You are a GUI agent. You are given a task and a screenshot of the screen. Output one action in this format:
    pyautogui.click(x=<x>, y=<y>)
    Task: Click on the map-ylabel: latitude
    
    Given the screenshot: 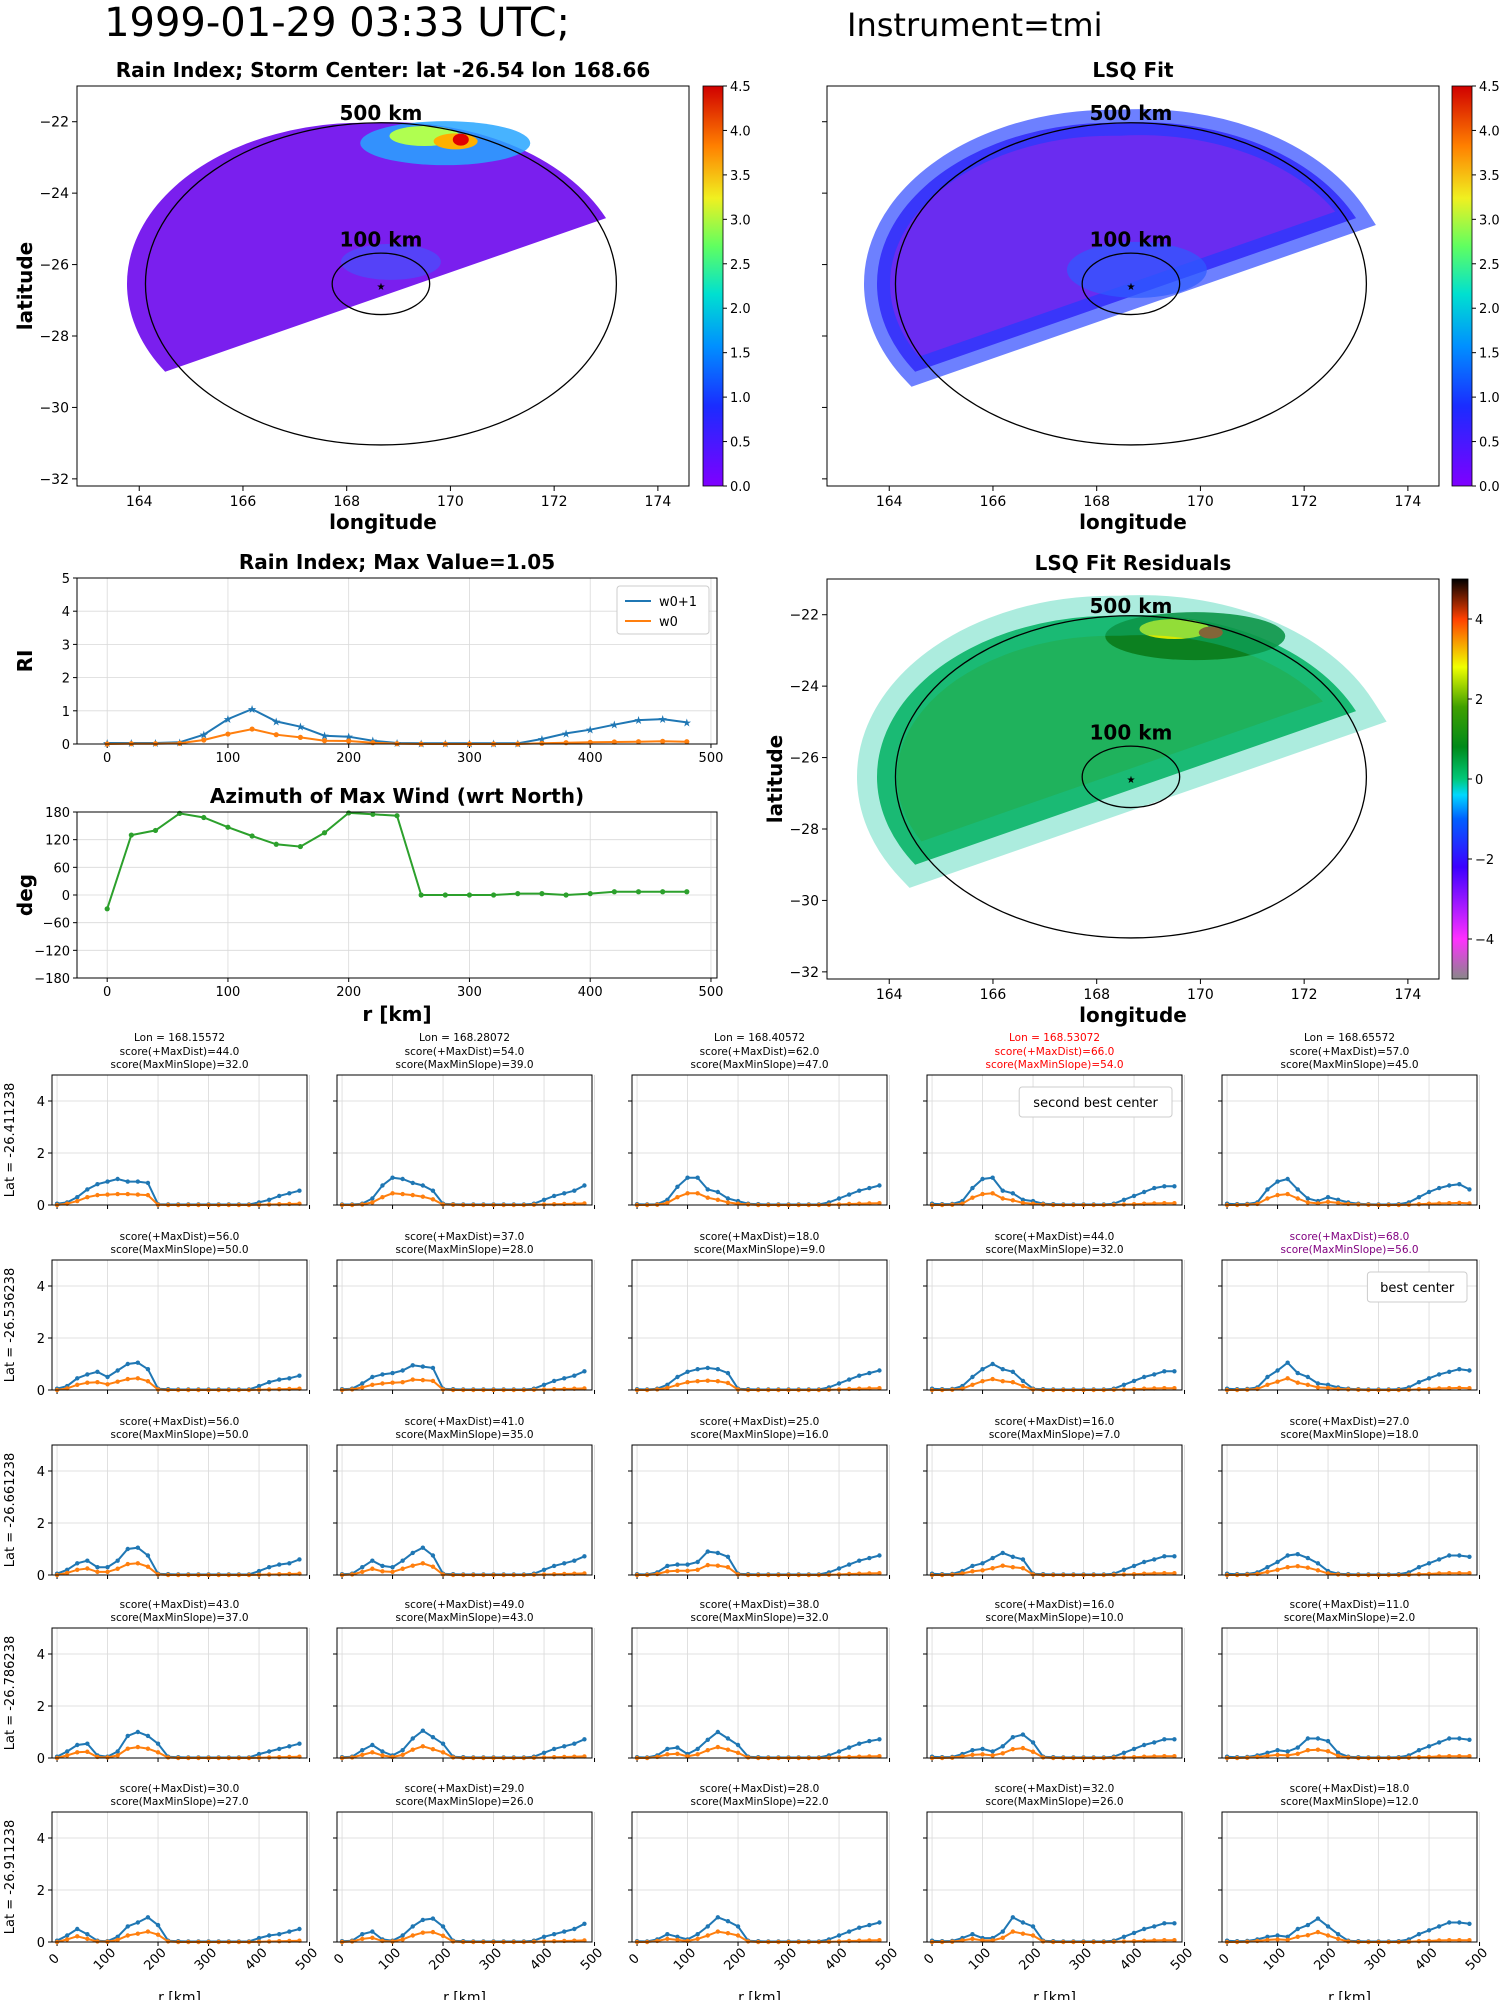 What is the action you would take?
    pyautogui.click(x=25, y=286)
    